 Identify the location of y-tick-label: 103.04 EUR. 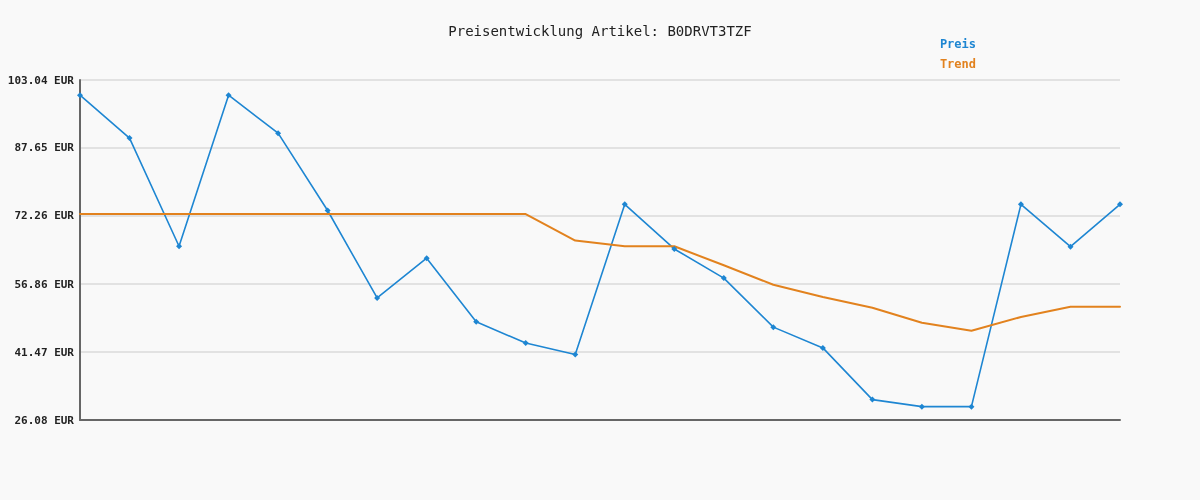
(41, 80).